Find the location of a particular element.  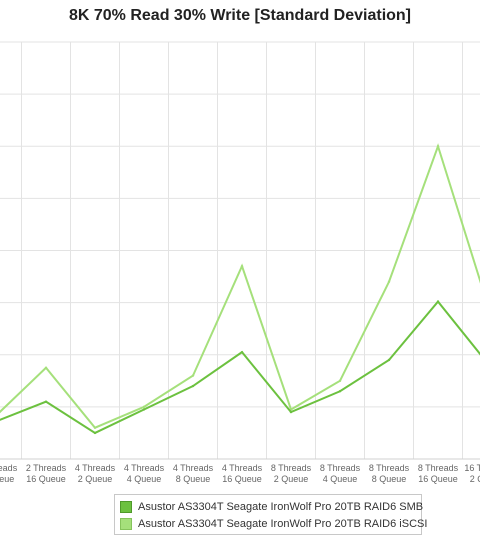

x-tick-label: 8 Threads 16 Queue is located at coordinates (438, 473).